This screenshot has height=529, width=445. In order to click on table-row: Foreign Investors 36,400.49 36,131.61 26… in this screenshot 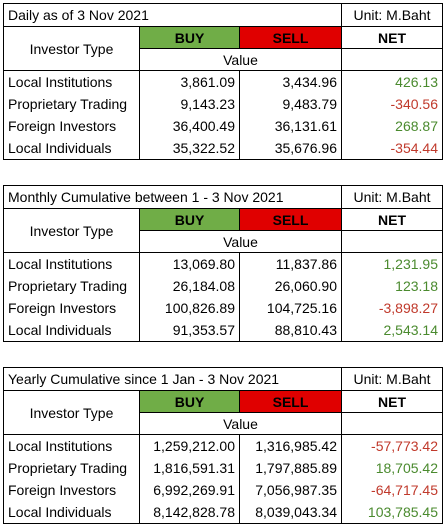, I will do `click(223, 126)`.